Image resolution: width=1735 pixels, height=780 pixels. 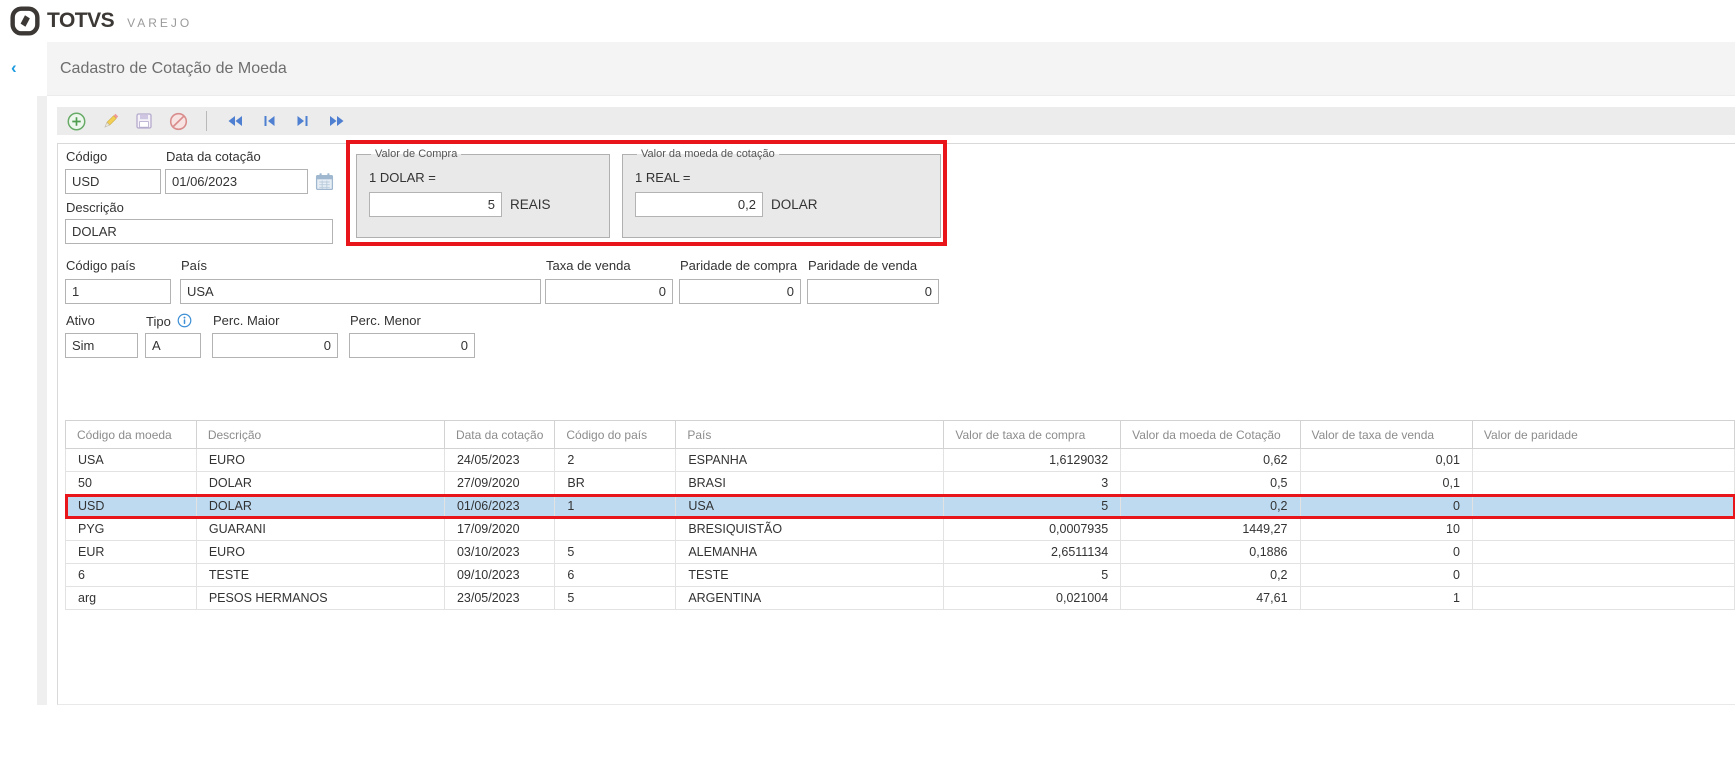 What do you see at coordinates (1210, 598) in the screenshot?
I see `table-cell: 47,61` at bounding box center [1210, 598].